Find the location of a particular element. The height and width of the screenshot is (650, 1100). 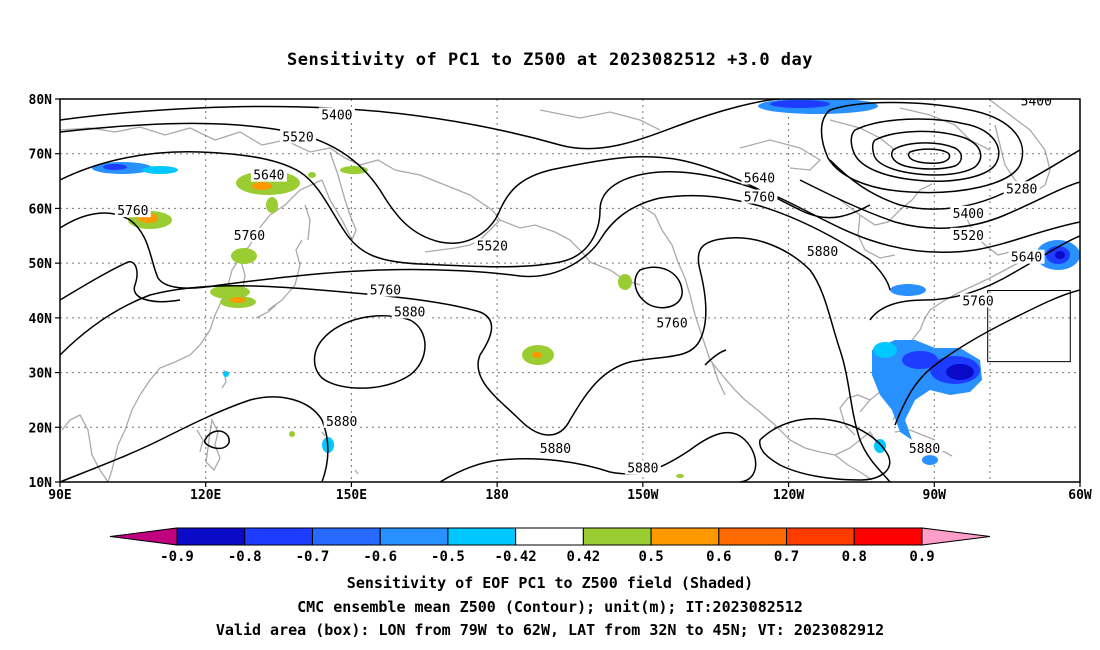

contour-low-ring2 is located at coordinates (925, 150).